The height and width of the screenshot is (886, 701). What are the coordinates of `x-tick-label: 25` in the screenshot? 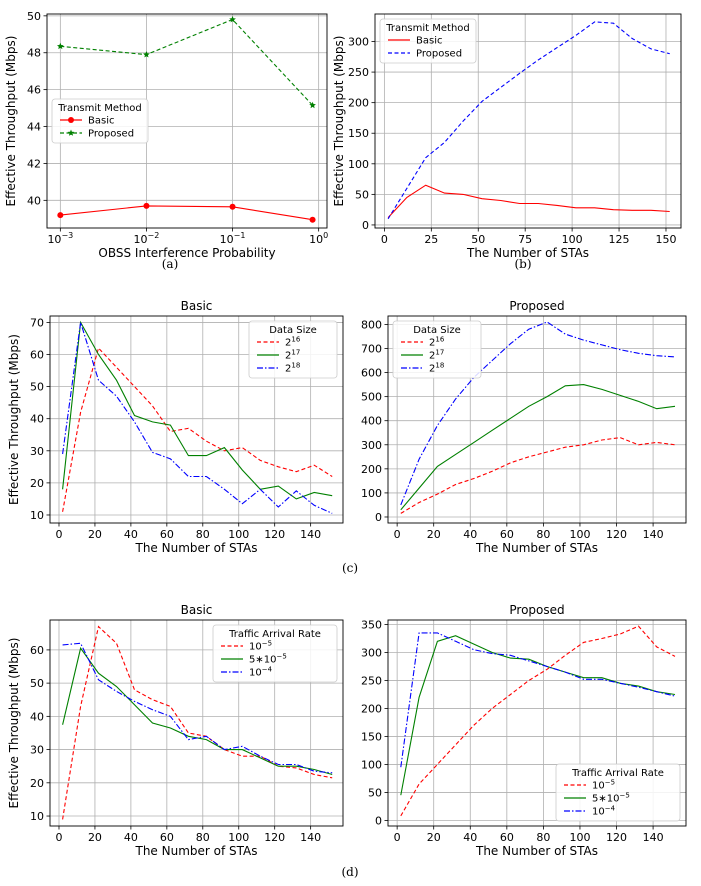 It's located at (431, 239).